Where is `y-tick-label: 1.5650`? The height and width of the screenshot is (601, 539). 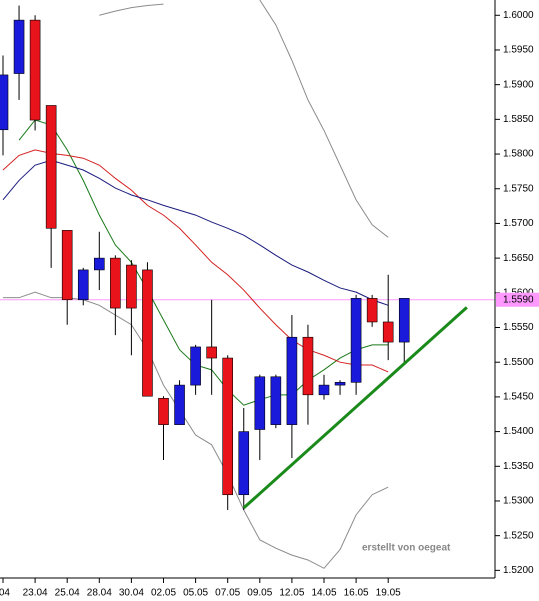 y-tick-label: 1.5650 is located at coordinates (518, 258).